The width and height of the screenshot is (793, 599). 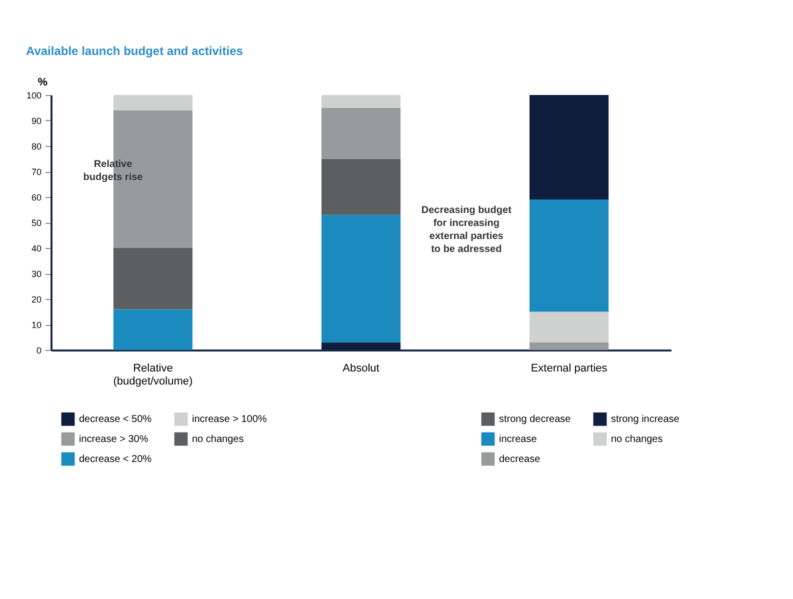 I want to click on legend-label: increase > 30%, so click(x=113, y=439).